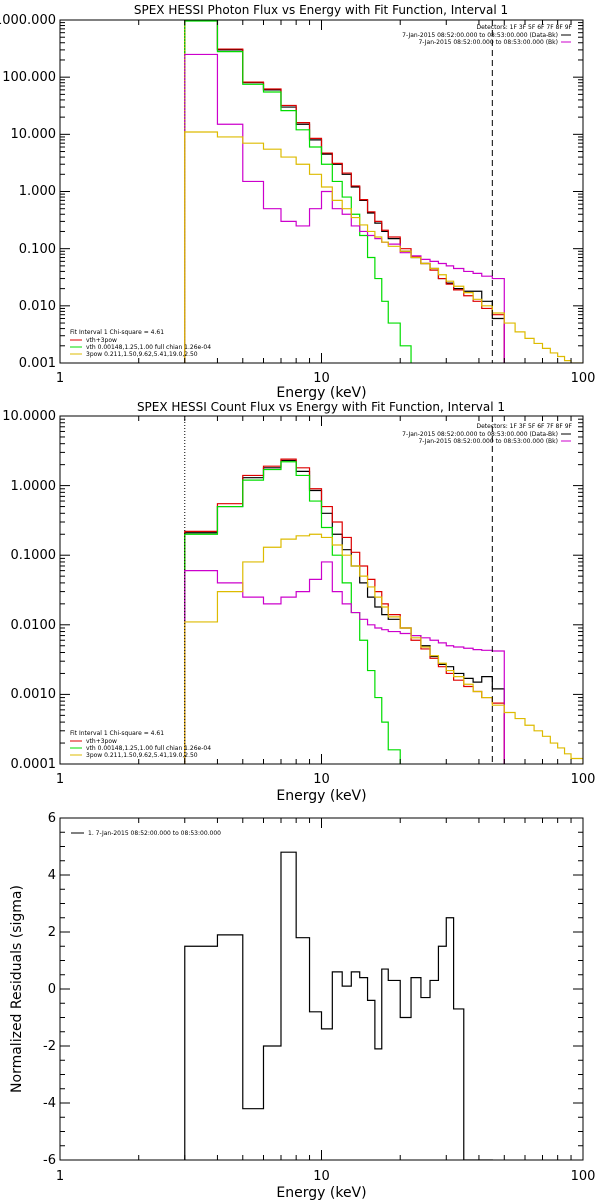 The image size is (600, 1200). What do you see at coordinates (34, 625) in the screenshot?
I see `count-flux-ytick-0.0100: 0.0100` at bounding box center [34, 625].